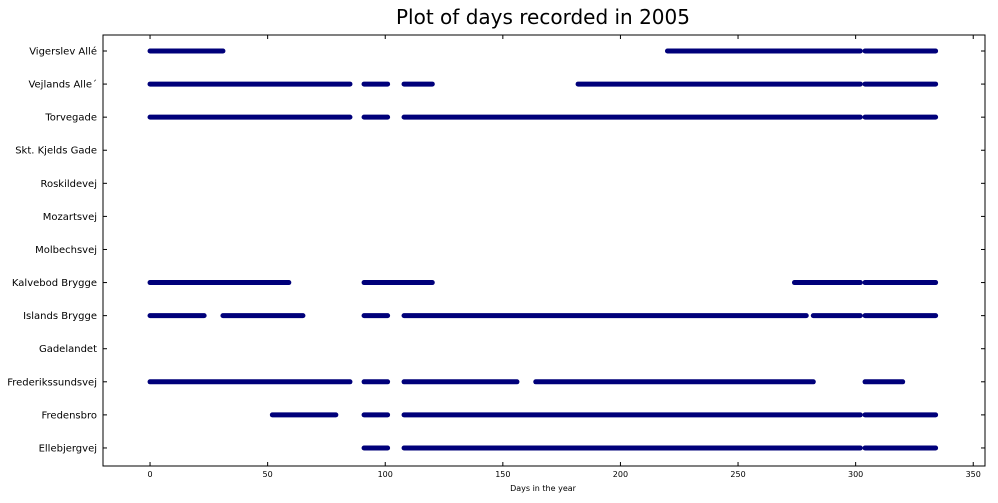 This screenshot has height=503, width=998. I want to click on x-tick-label: 150, so click(502, 474).